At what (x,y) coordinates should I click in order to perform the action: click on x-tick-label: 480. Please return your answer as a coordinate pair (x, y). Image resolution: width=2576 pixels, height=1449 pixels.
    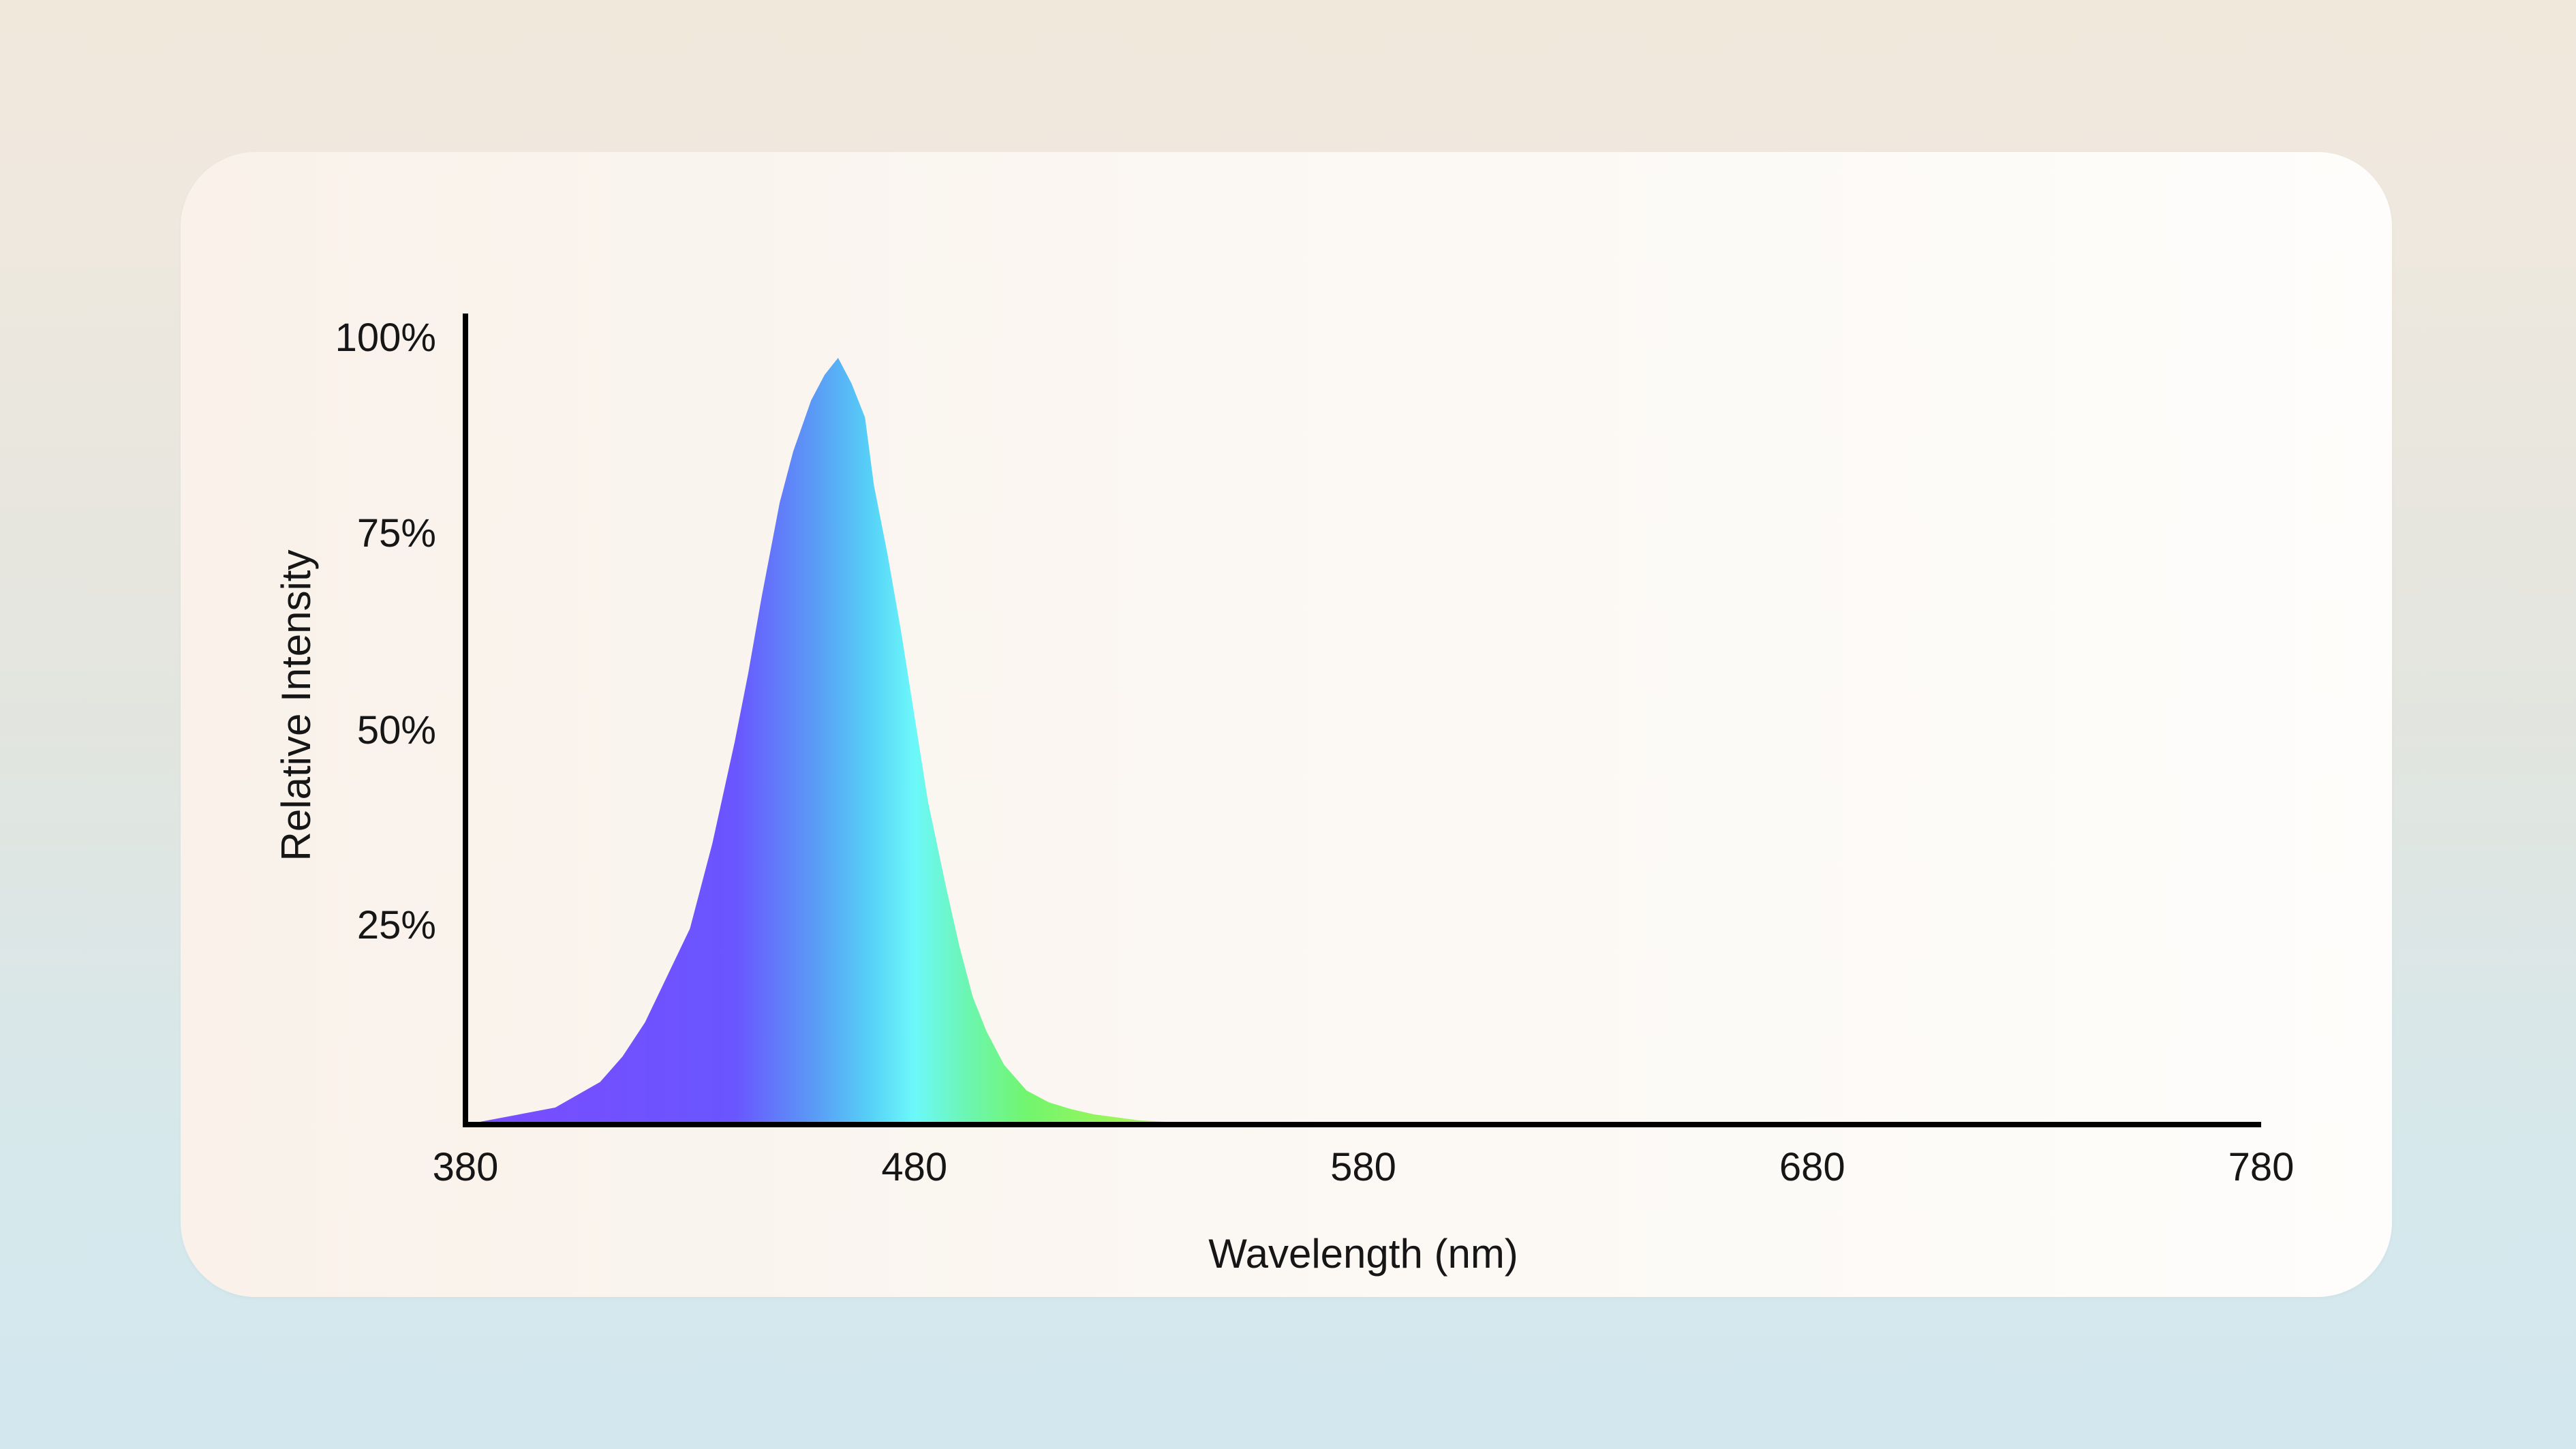
    Looking at the image, I should click on (914, 1167).